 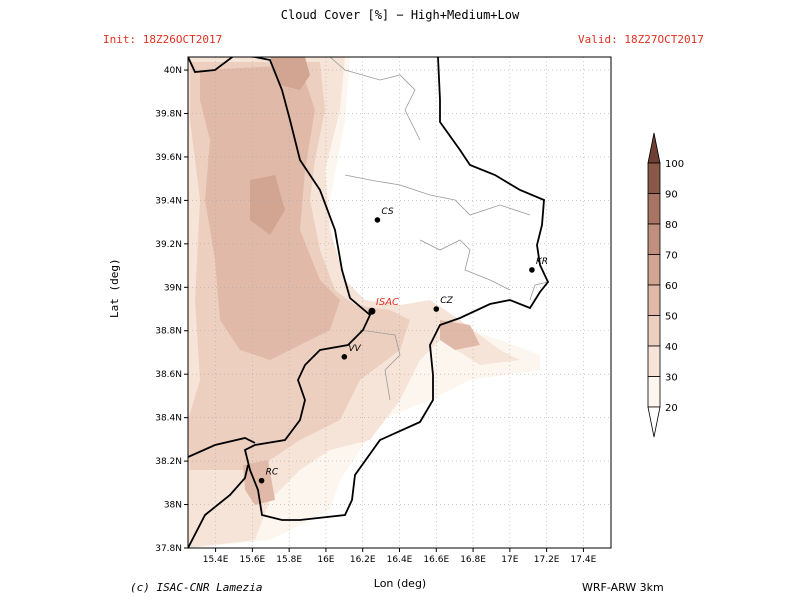 What do you see at coordinates (509, 560) in the screenshot?
I see `x-tick-label: 17E` at bounding box center [509, 560].